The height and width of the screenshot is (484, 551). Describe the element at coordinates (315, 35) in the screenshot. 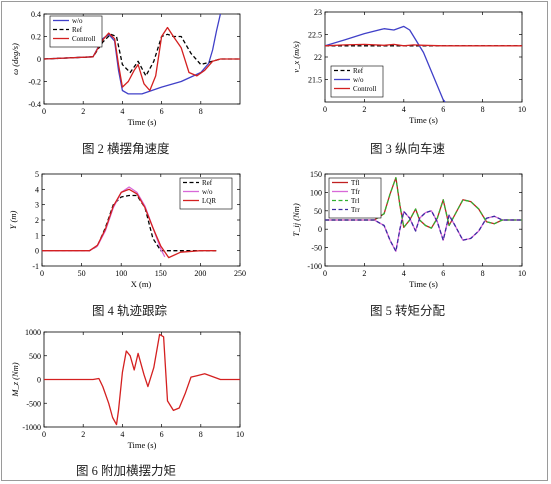

I see `y-tick-label: 22.5` at that location.